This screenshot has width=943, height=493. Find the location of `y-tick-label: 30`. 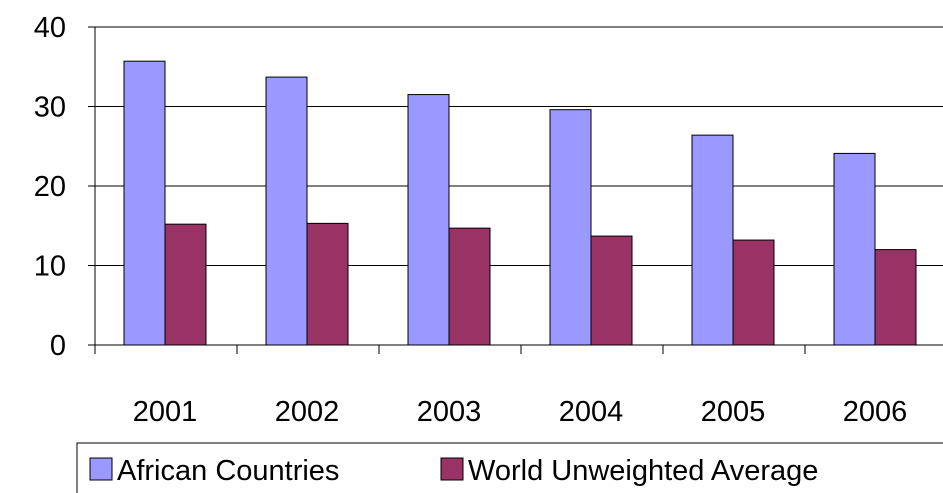

y-tick-label: 30 is located at coordinates (50, 108).